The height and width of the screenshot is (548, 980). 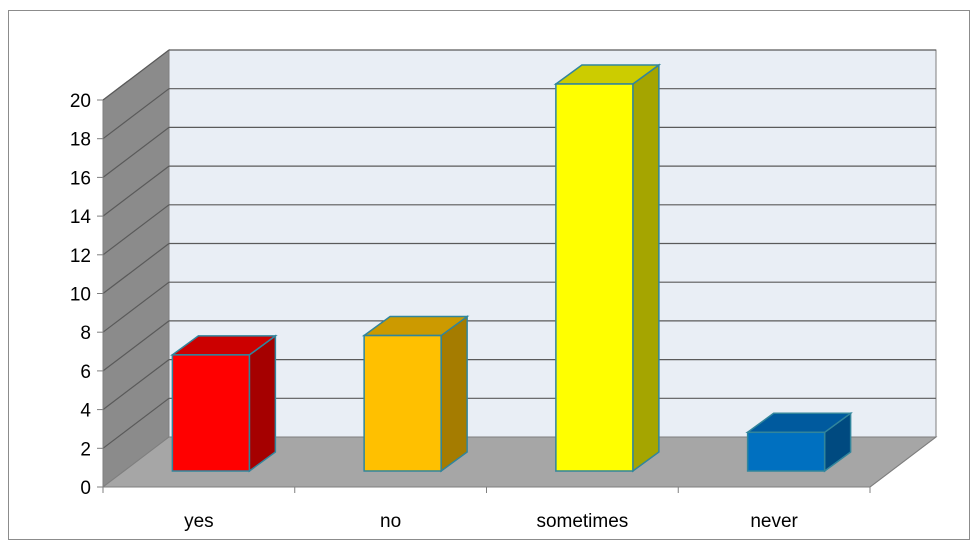 I want to click on y-tick-label: 10, so click(x=80, y=295).